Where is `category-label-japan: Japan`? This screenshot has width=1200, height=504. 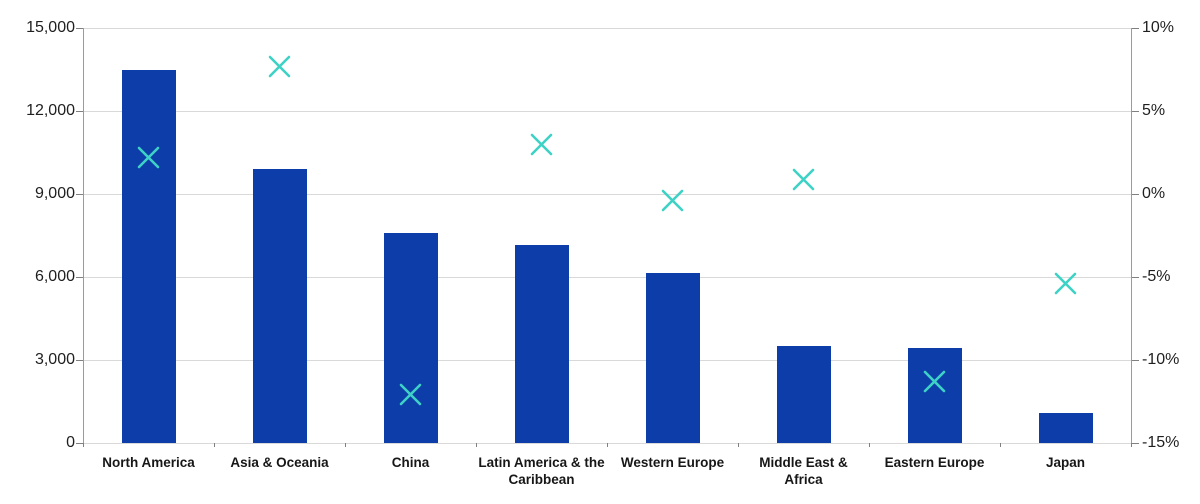 category-label-japan: Japan is located at coordinates (1065, 462).